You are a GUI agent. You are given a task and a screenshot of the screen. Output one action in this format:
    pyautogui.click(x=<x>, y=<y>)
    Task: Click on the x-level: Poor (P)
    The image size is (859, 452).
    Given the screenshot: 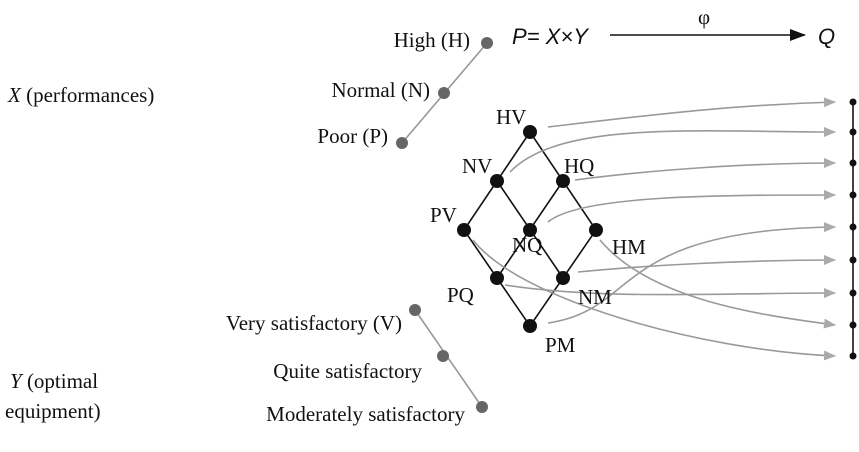 What is the action you would take?
    pyautogui.click(x=352, y=136)
    